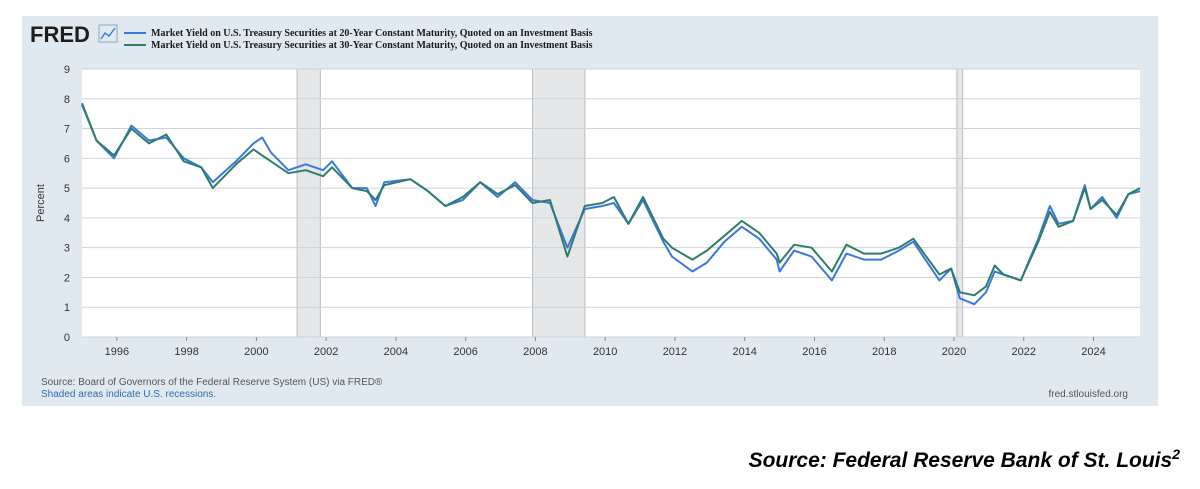 This screenshot has height=489, width=1200. I want to click on x-tick-label-2018: 2018, so click(884, 352).